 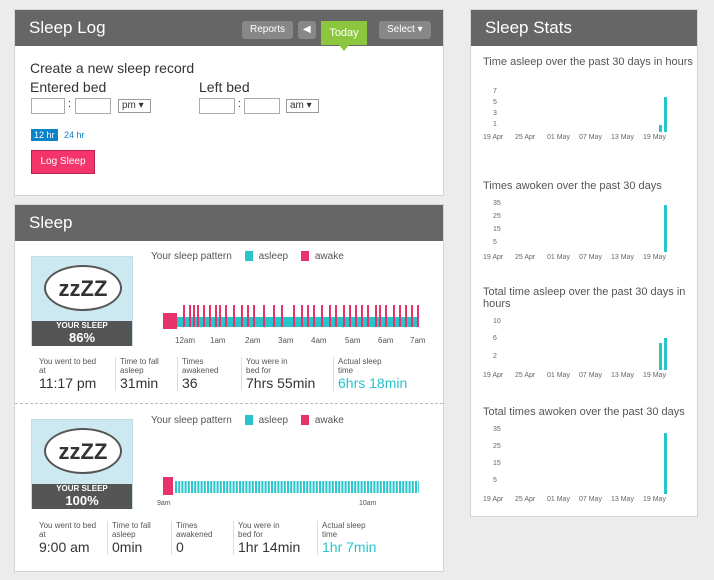 What do you see at coordinates (405, 30) in the screenshot?
I see `select-dropdown: Select ▾` at bounding box center [405, 30].